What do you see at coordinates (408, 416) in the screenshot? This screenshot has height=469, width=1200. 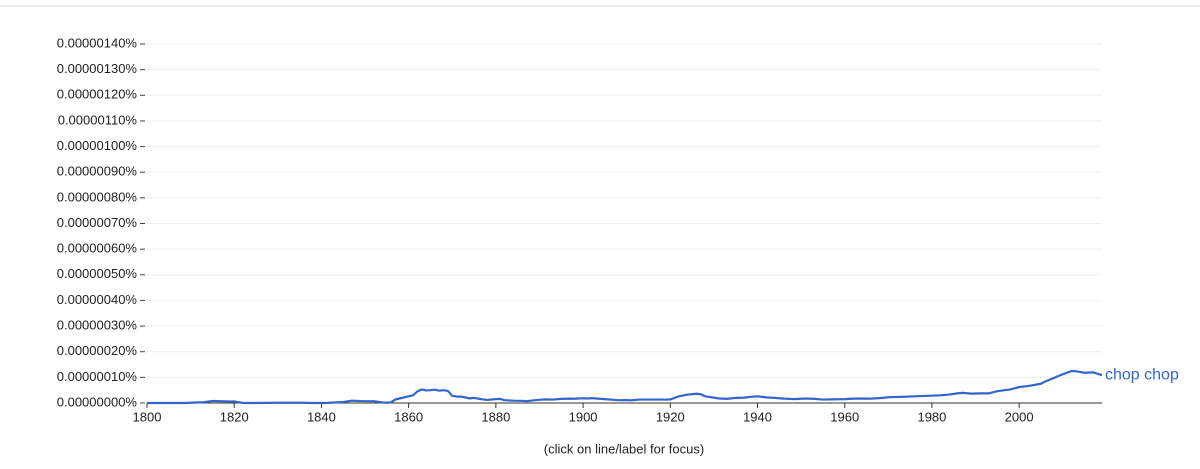 I see `x-tick-label: 1860` at bounding box center [408, 416].